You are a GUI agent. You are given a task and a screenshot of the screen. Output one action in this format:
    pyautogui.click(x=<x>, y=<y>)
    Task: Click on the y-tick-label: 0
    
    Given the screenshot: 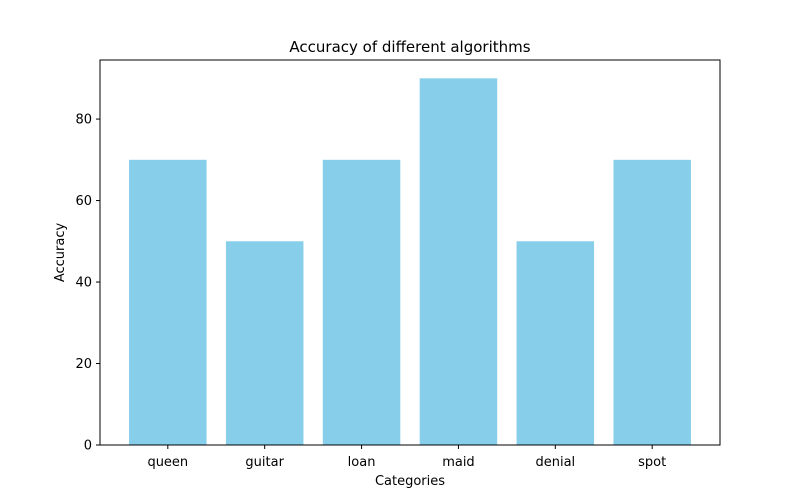 What is the action you would take?
    pyautogui.click(x=88, y=446)
    